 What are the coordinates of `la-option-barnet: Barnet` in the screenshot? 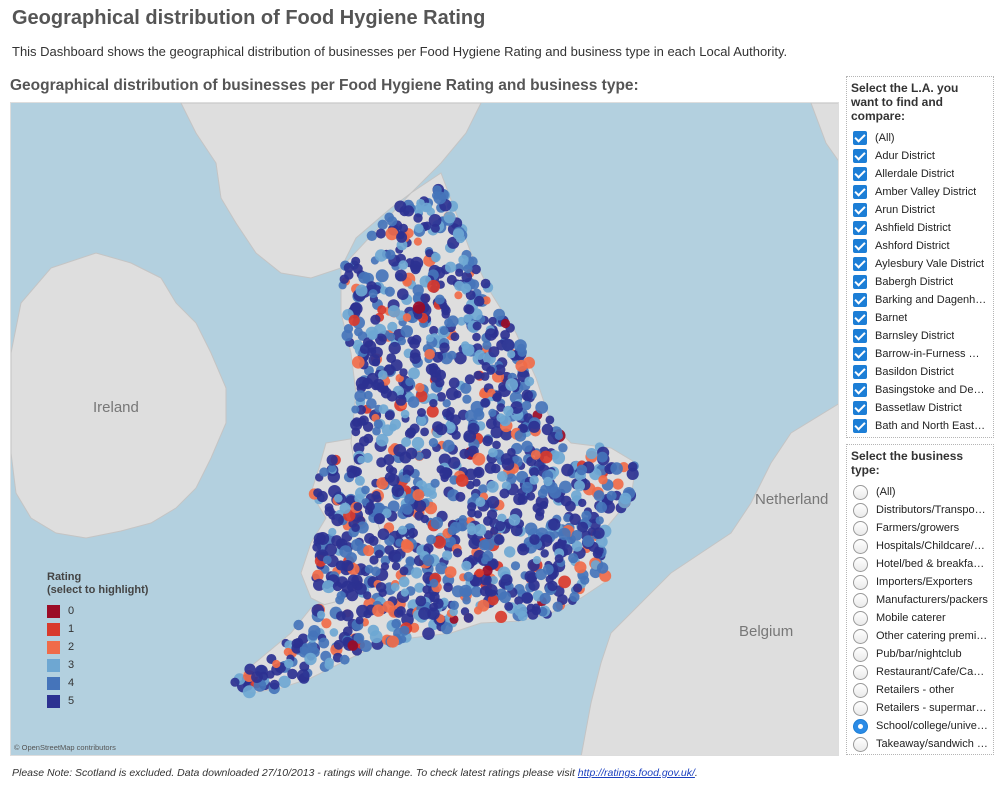 It's located at (923, 318).